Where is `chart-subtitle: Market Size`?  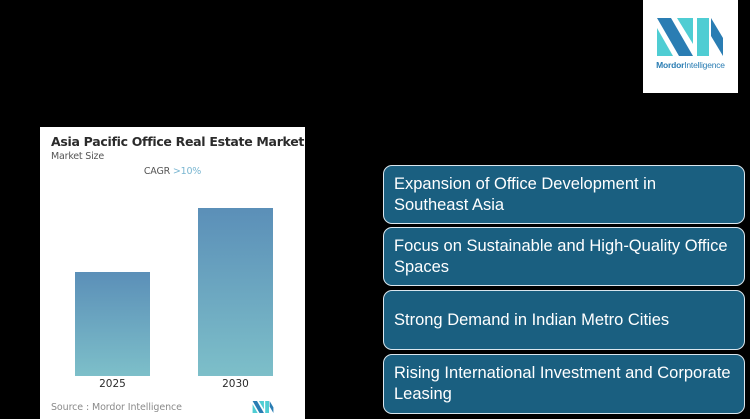
chart-subtitle: Market Size is located at coordinates (77, 156).